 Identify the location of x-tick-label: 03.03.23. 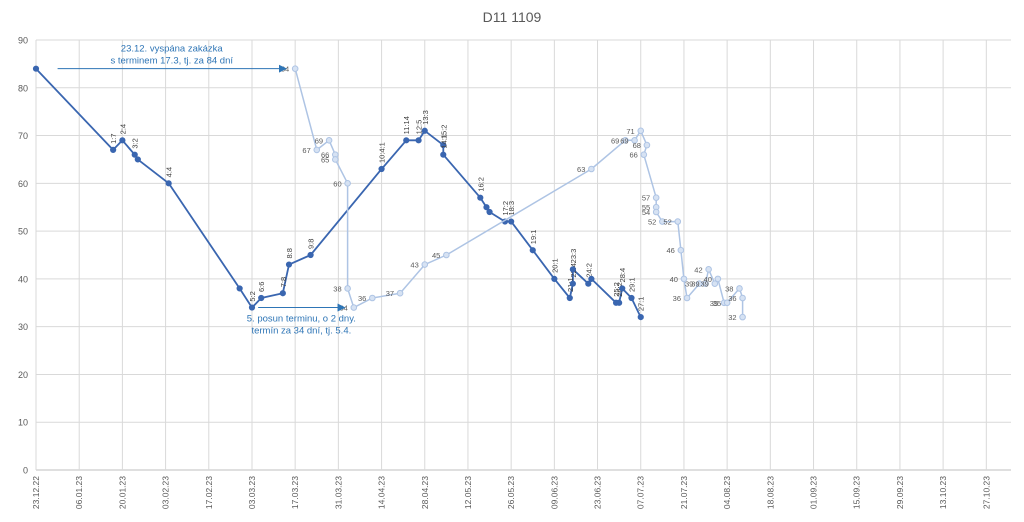
(252, 492).